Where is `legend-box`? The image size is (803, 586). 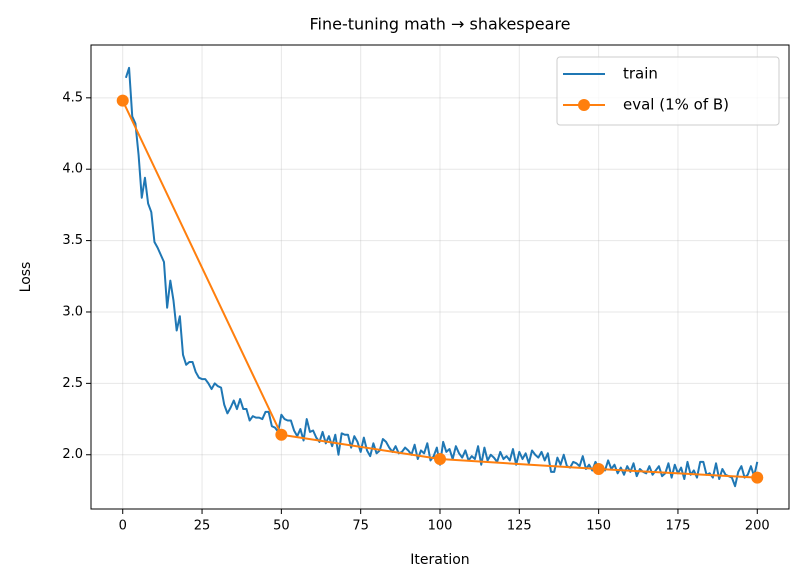
legend-box is located at coordinates (668, 91).